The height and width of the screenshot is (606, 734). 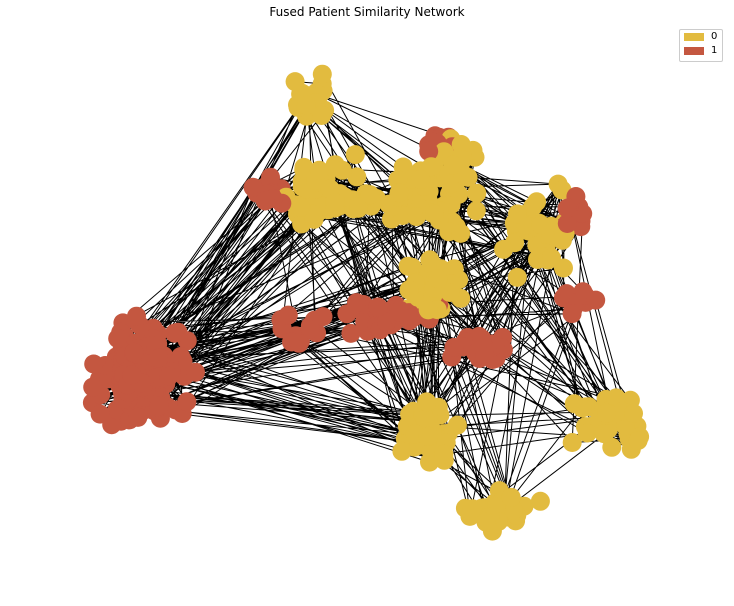 I want to click on chart-title: Fused Patient Similarity Network, so click(x=367, y=12).